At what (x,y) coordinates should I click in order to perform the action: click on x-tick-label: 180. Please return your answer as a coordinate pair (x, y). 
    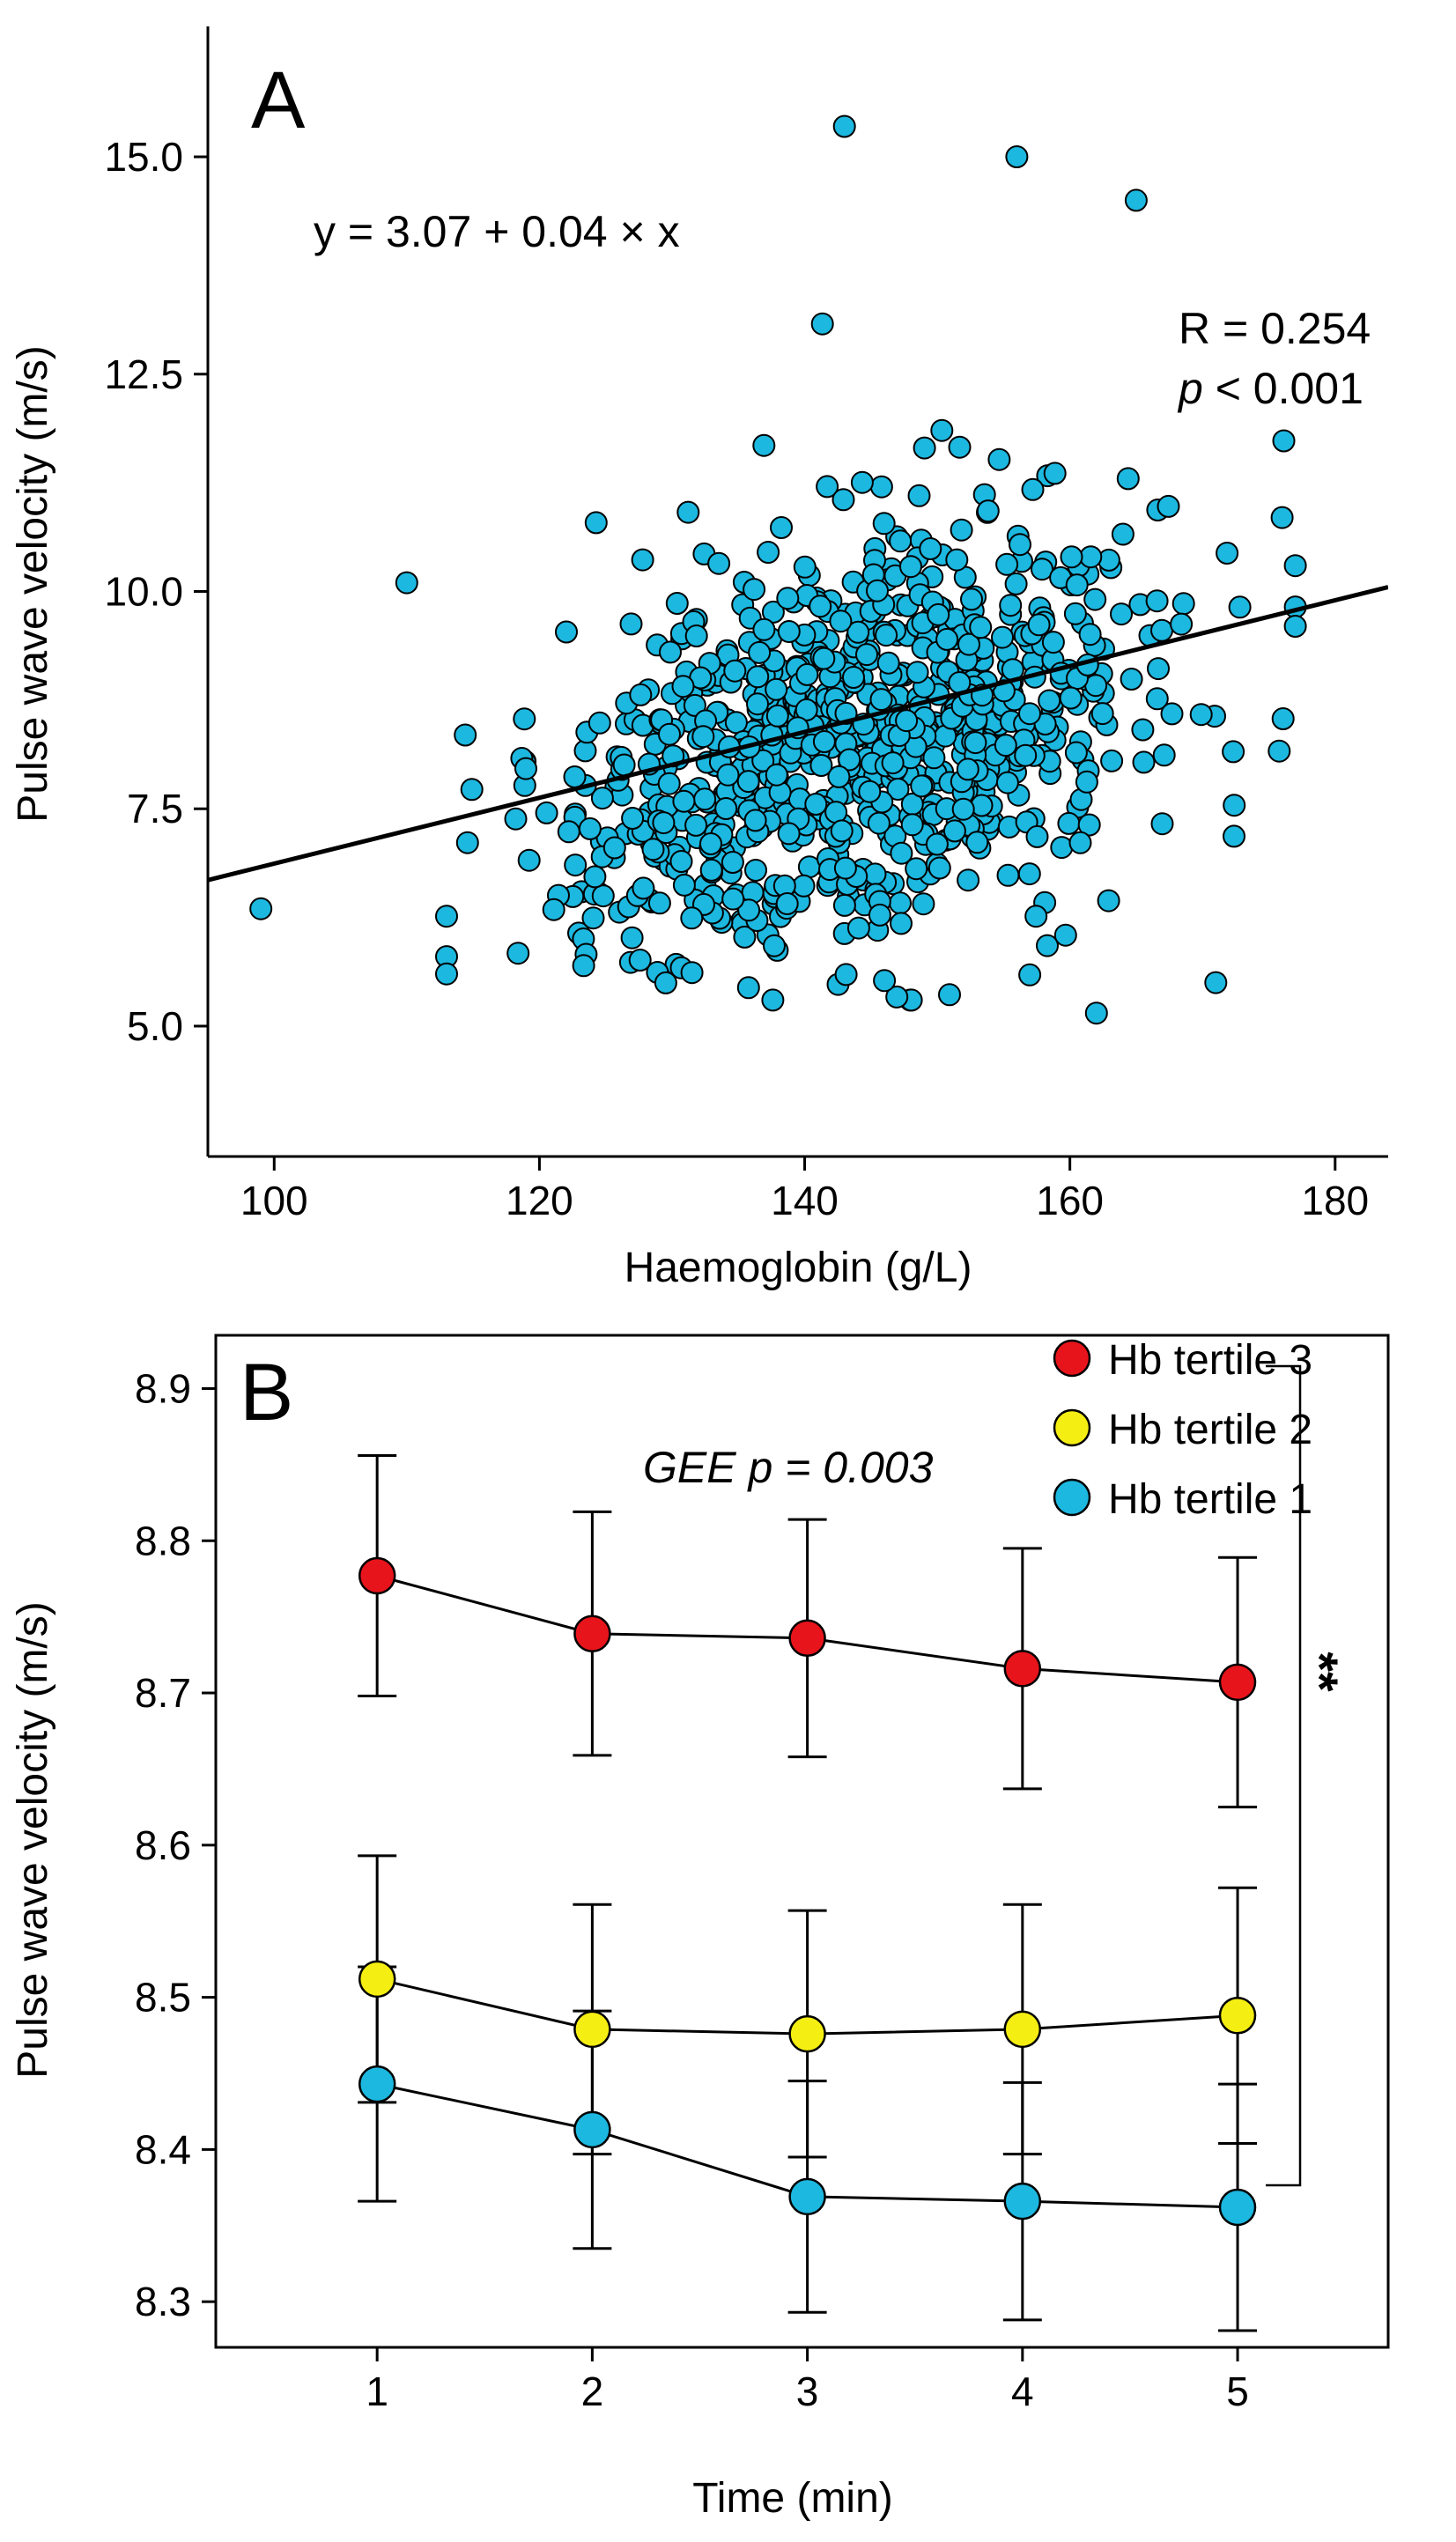
    Looking at the image, I should click on (1335, 1200).